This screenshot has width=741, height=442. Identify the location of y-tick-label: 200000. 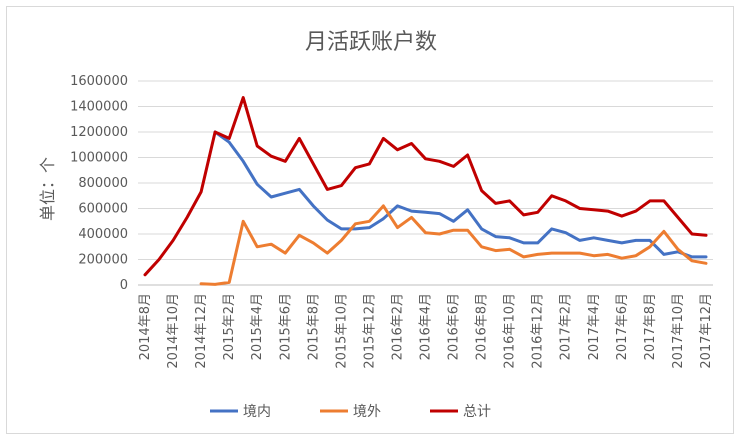
(103, 260).